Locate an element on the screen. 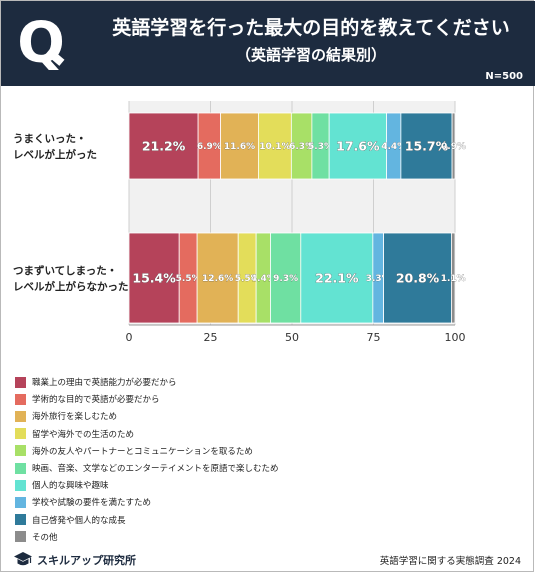 The image size is (536, 574). legend-item-5: 映画、音楽、文学などのエンターテイメントを原語で楽しむため is located at coordinates (147, 468).